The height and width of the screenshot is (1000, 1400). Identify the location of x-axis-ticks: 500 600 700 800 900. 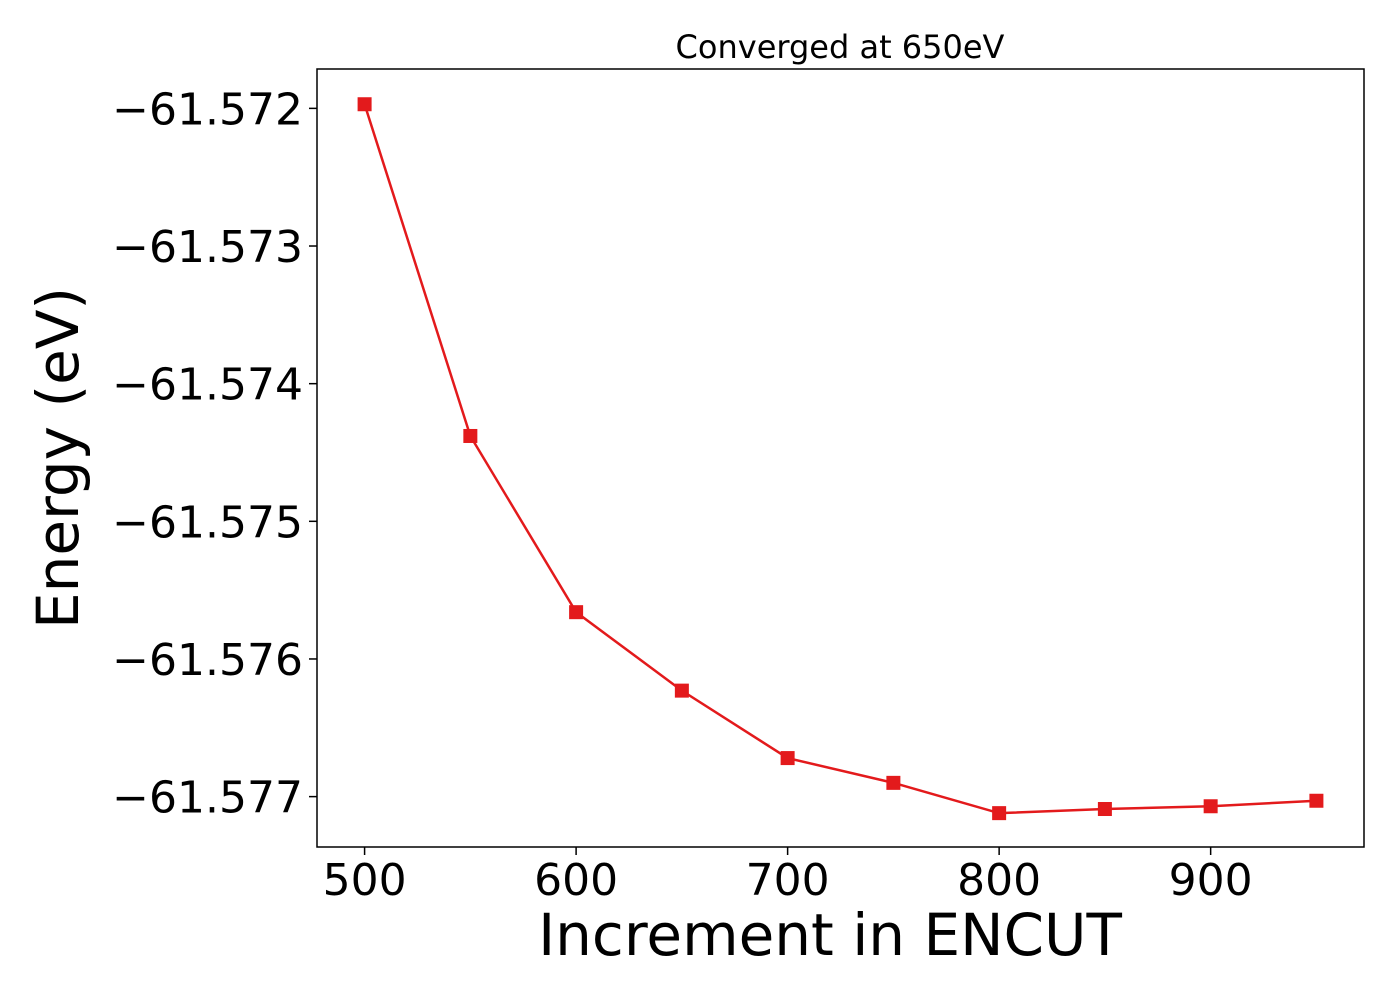
(788, 876).